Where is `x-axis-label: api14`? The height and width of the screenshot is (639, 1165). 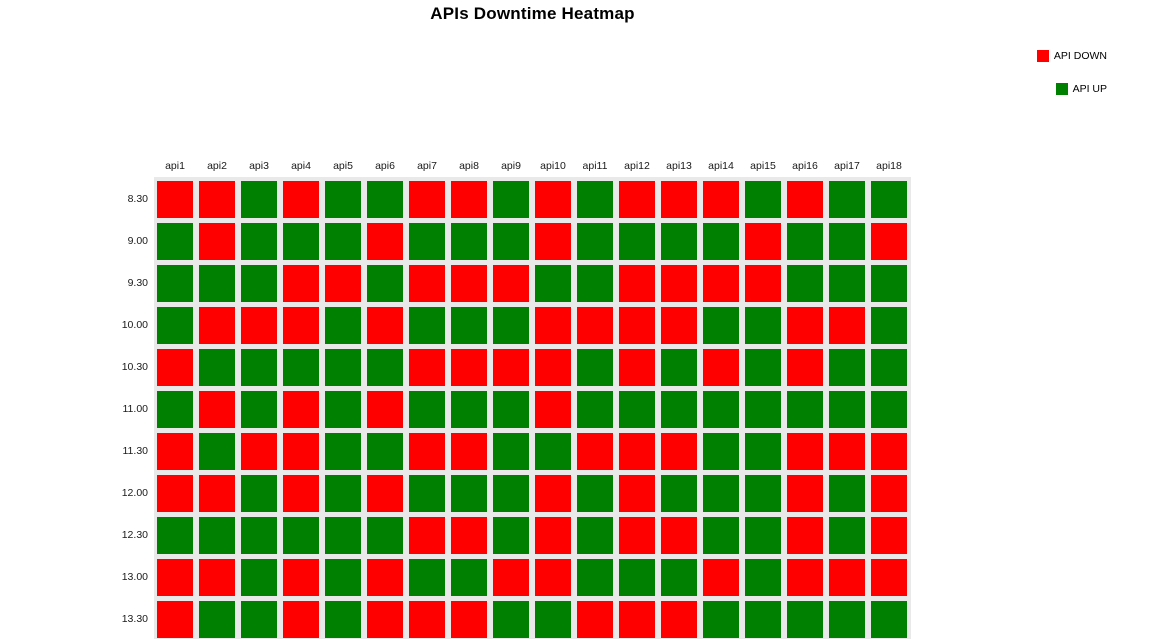 x-axis-label: api14 is located at coordinates (721, 166).